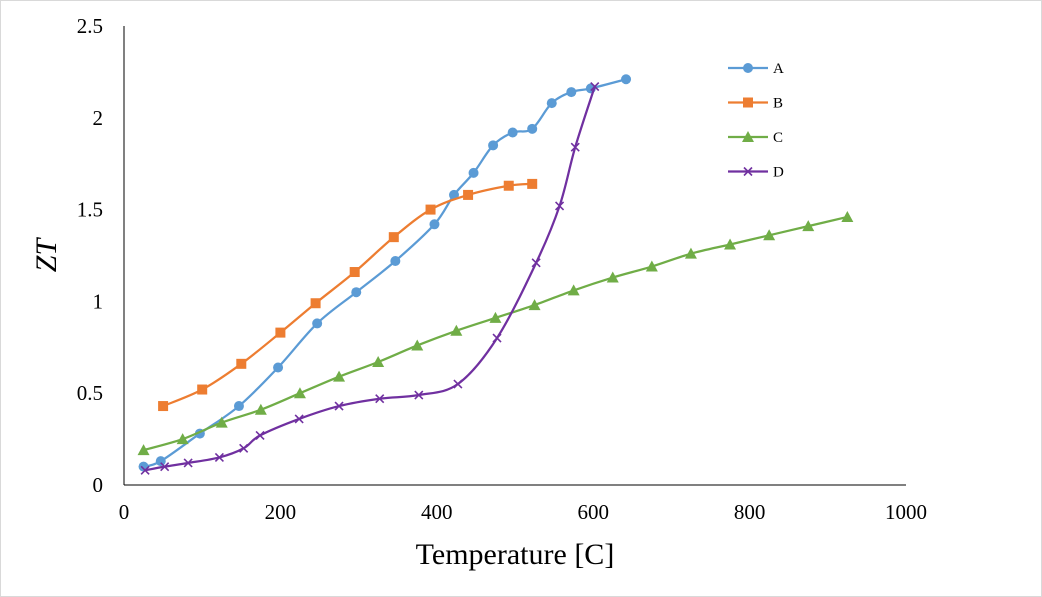 The height and width of the screenshot is (597, 1042). I want to click on y-tick-label: 2, so click(98, 118).